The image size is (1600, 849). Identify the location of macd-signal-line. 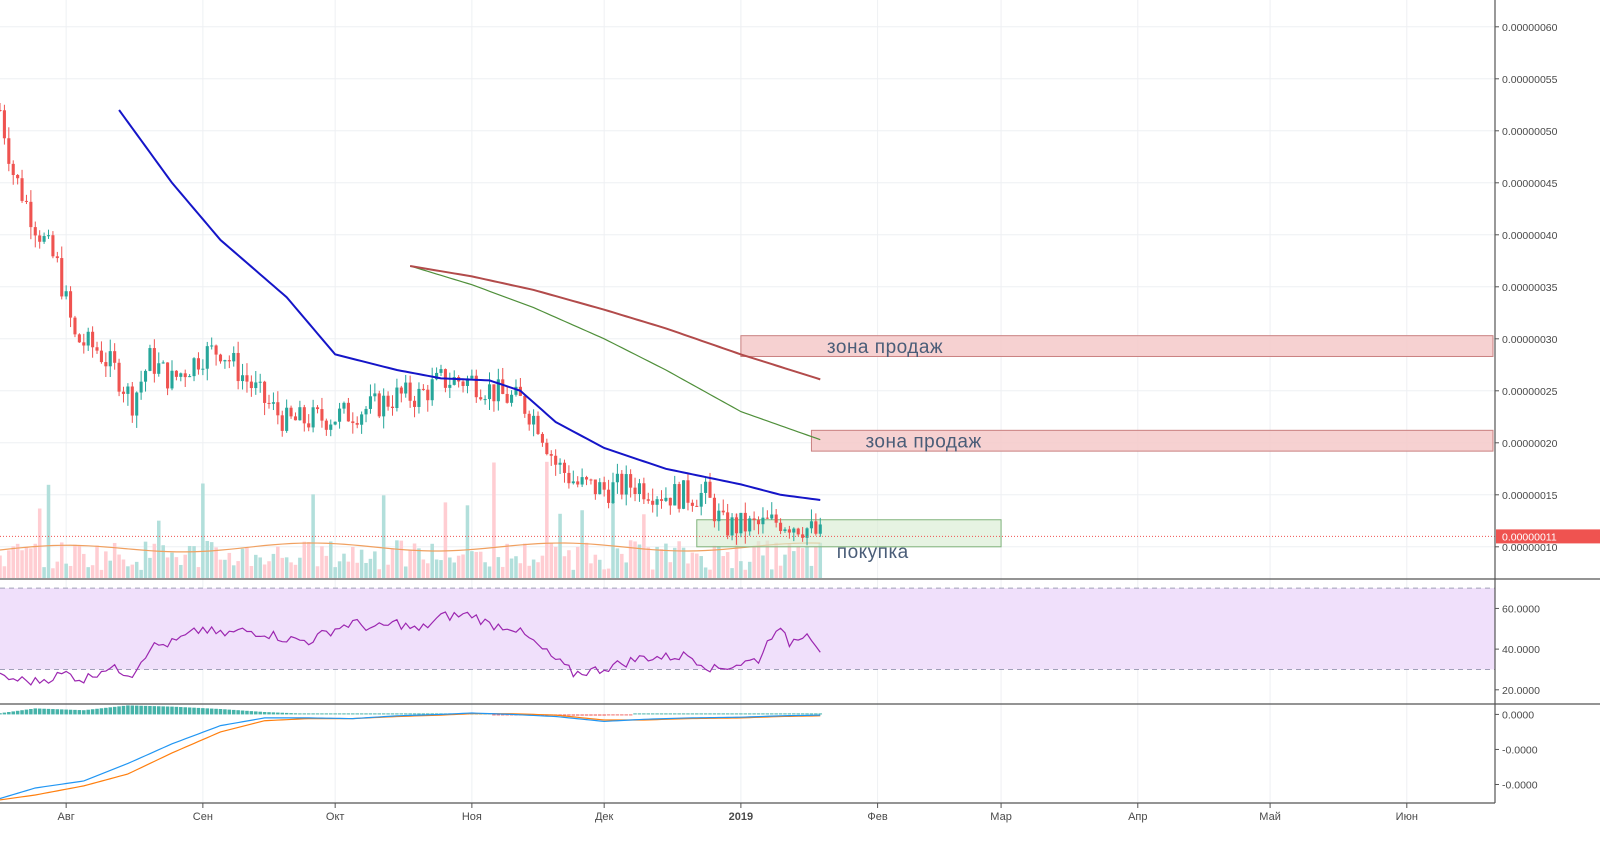
(410, 757).